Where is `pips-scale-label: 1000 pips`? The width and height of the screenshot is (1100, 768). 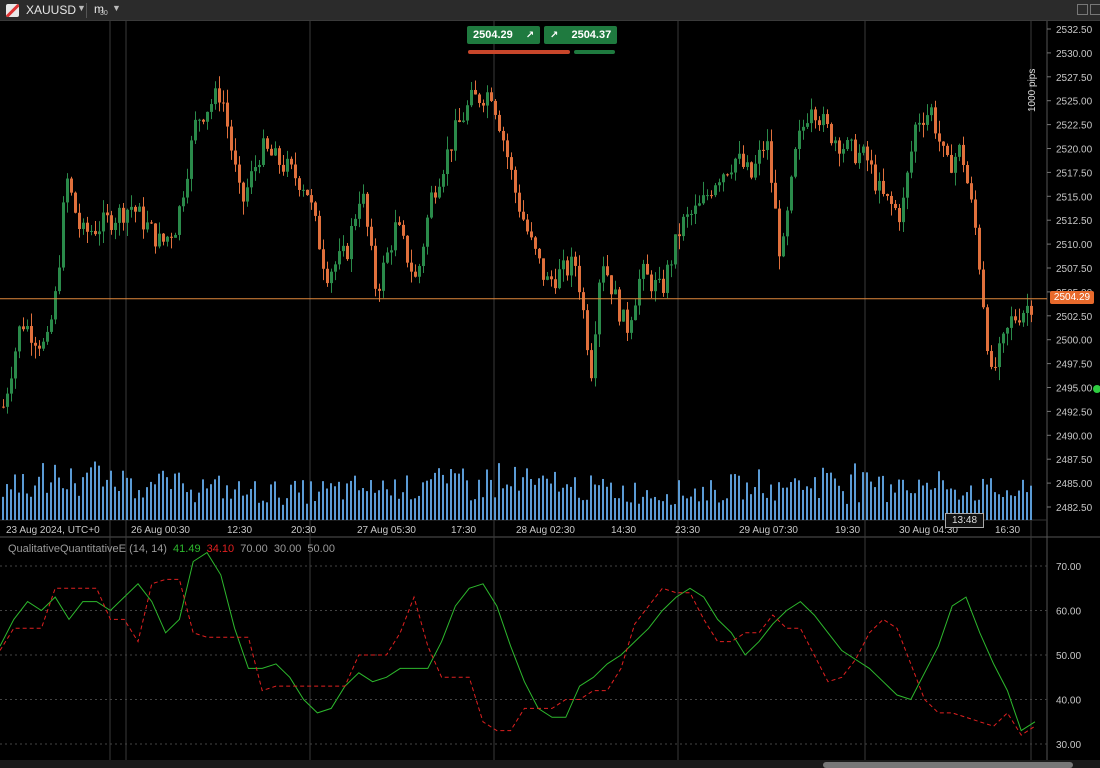 pips-scale-label: 1000 pips is located at coordinates (1032, 90).